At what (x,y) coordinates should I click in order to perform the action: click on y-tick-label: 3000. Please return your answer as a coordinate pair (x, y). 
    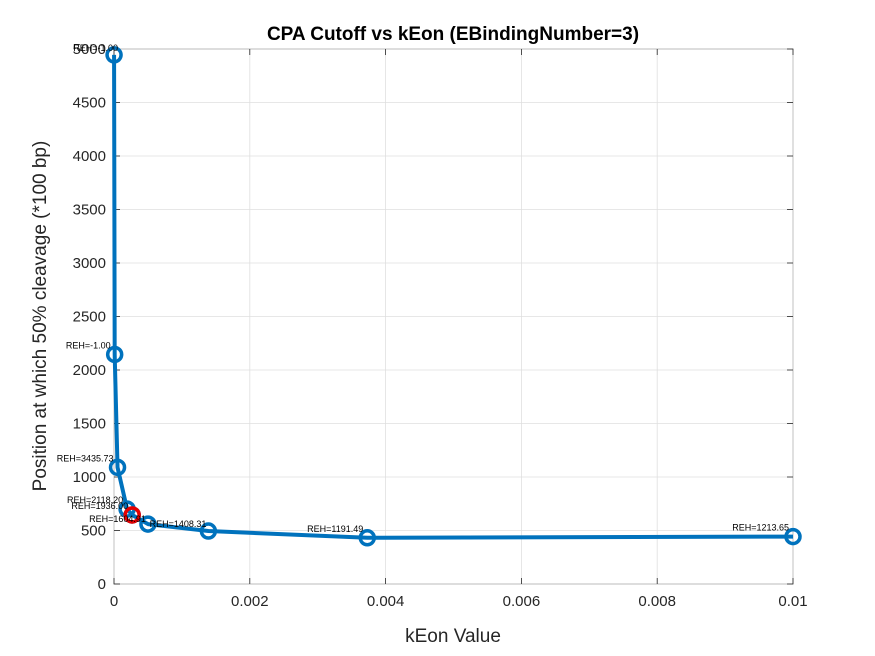
    Looking at the image, I should click on (89, 263).